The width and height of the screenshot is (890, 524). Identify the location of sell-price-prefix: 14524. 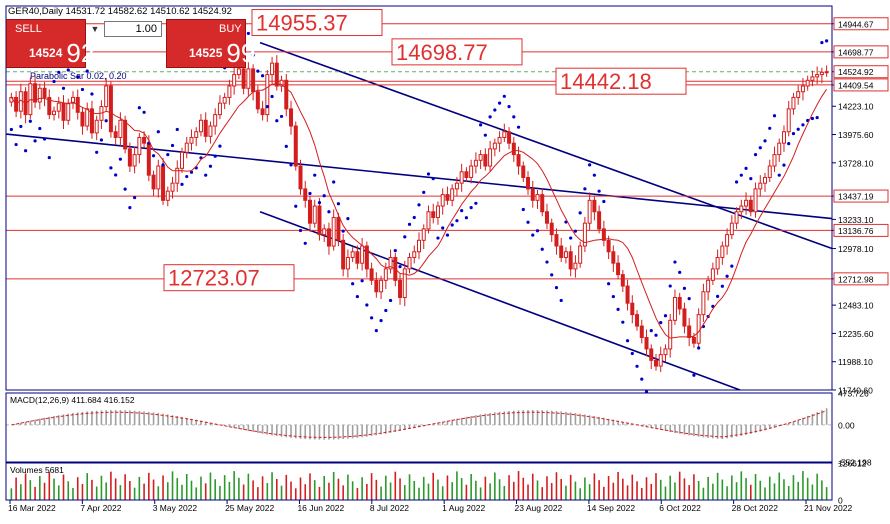
(46, 53).